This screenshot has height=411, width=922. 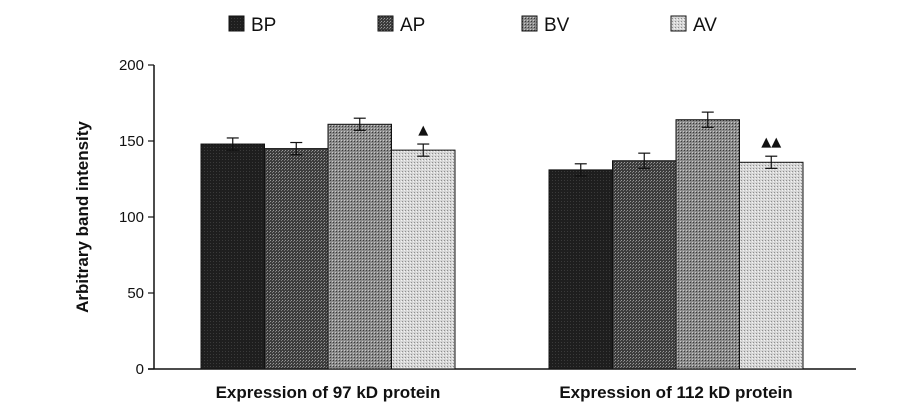 What do you see at coordinates (412, 25) in the screenshot?
I see `legend-label-ap: AP` at bounding box center [412, 25].